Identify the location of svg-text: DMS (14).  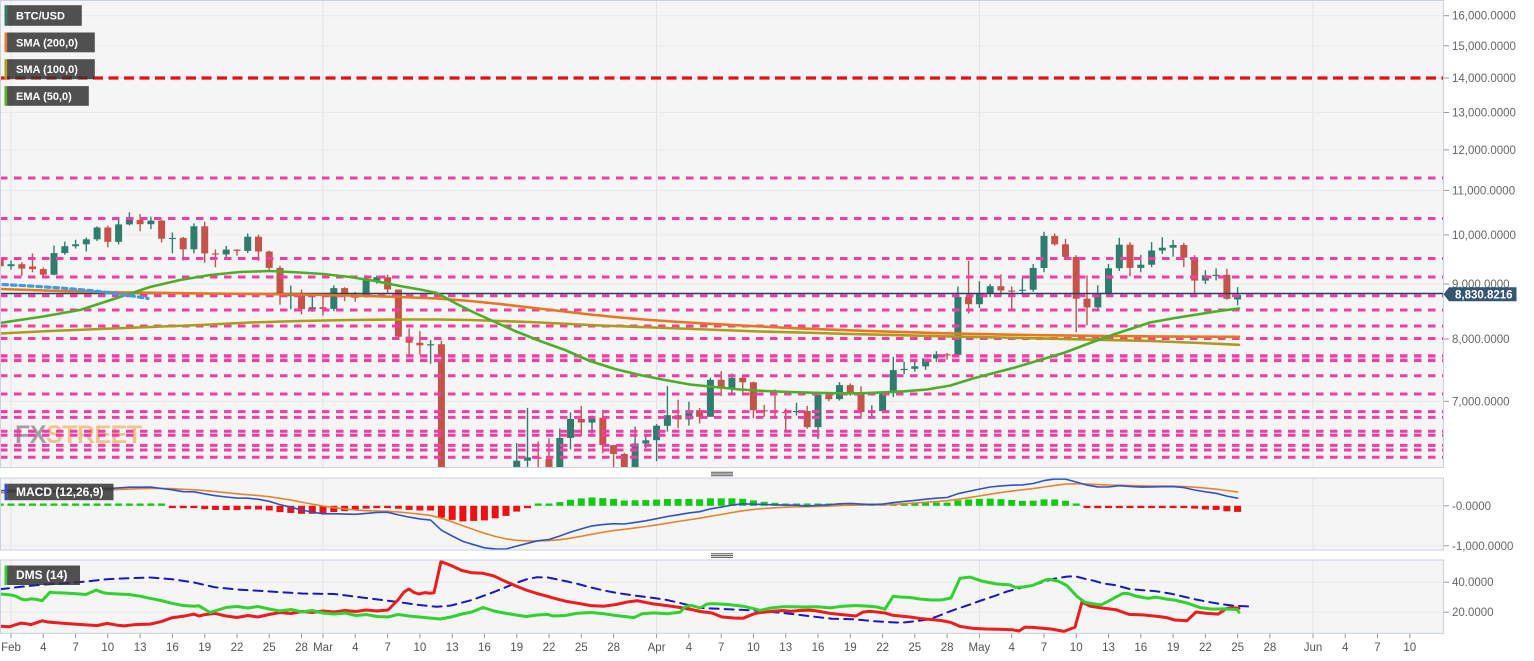
(41, 575).